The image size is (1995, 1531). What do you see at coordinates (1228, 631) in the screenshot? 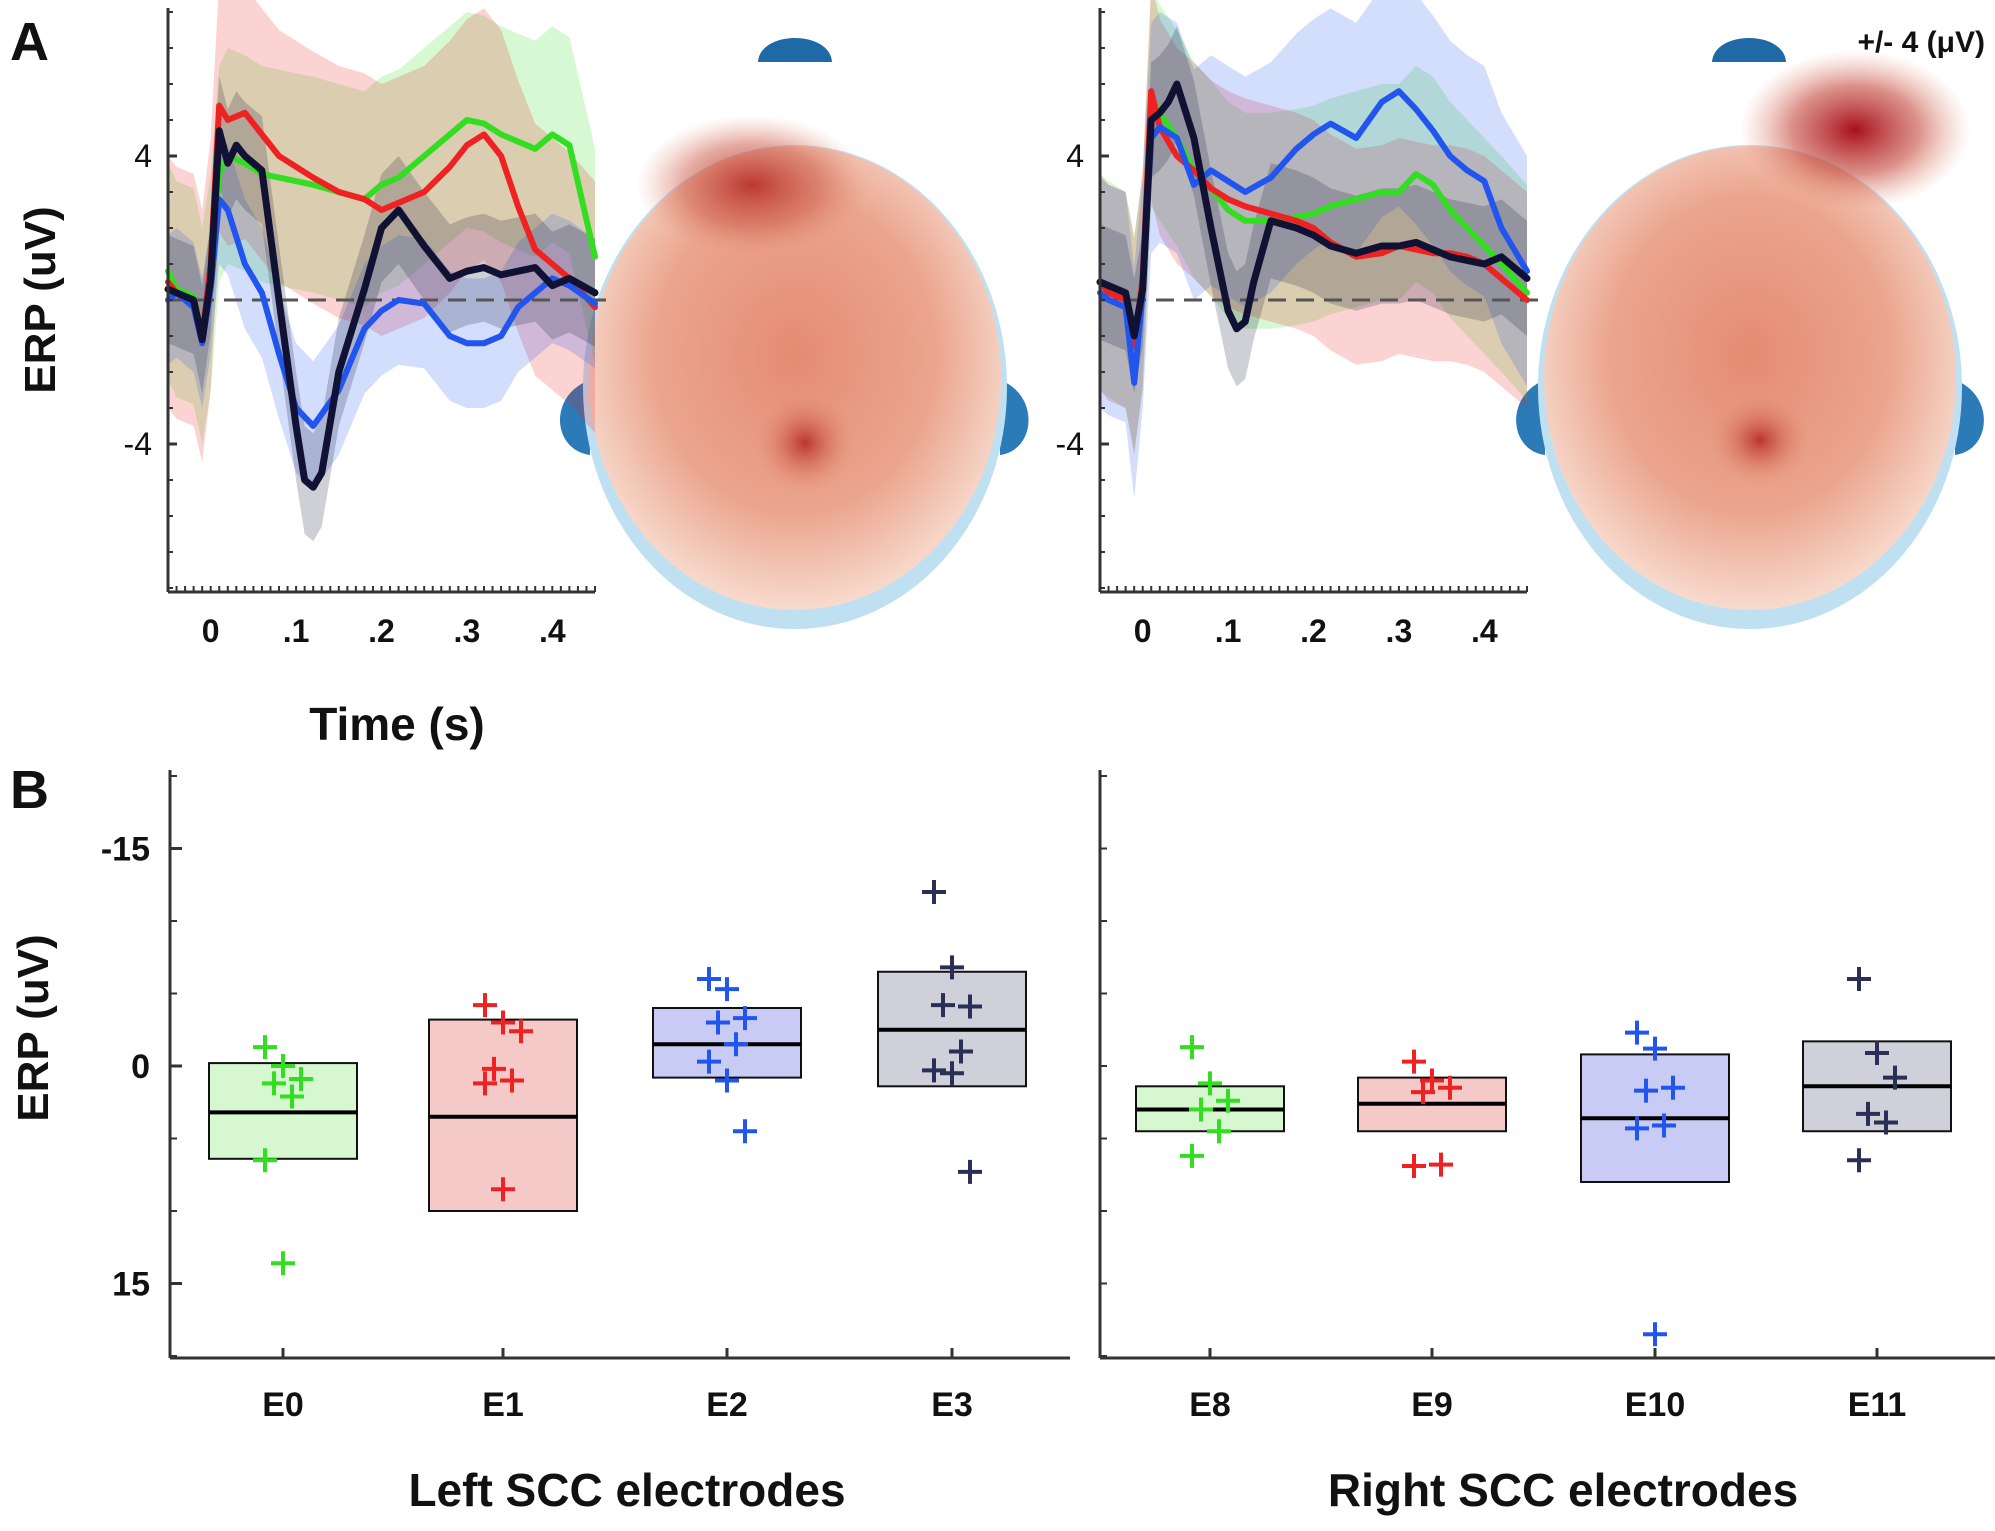
I see `right-x-tick-label: .1` at bounding box center [1228, 631].